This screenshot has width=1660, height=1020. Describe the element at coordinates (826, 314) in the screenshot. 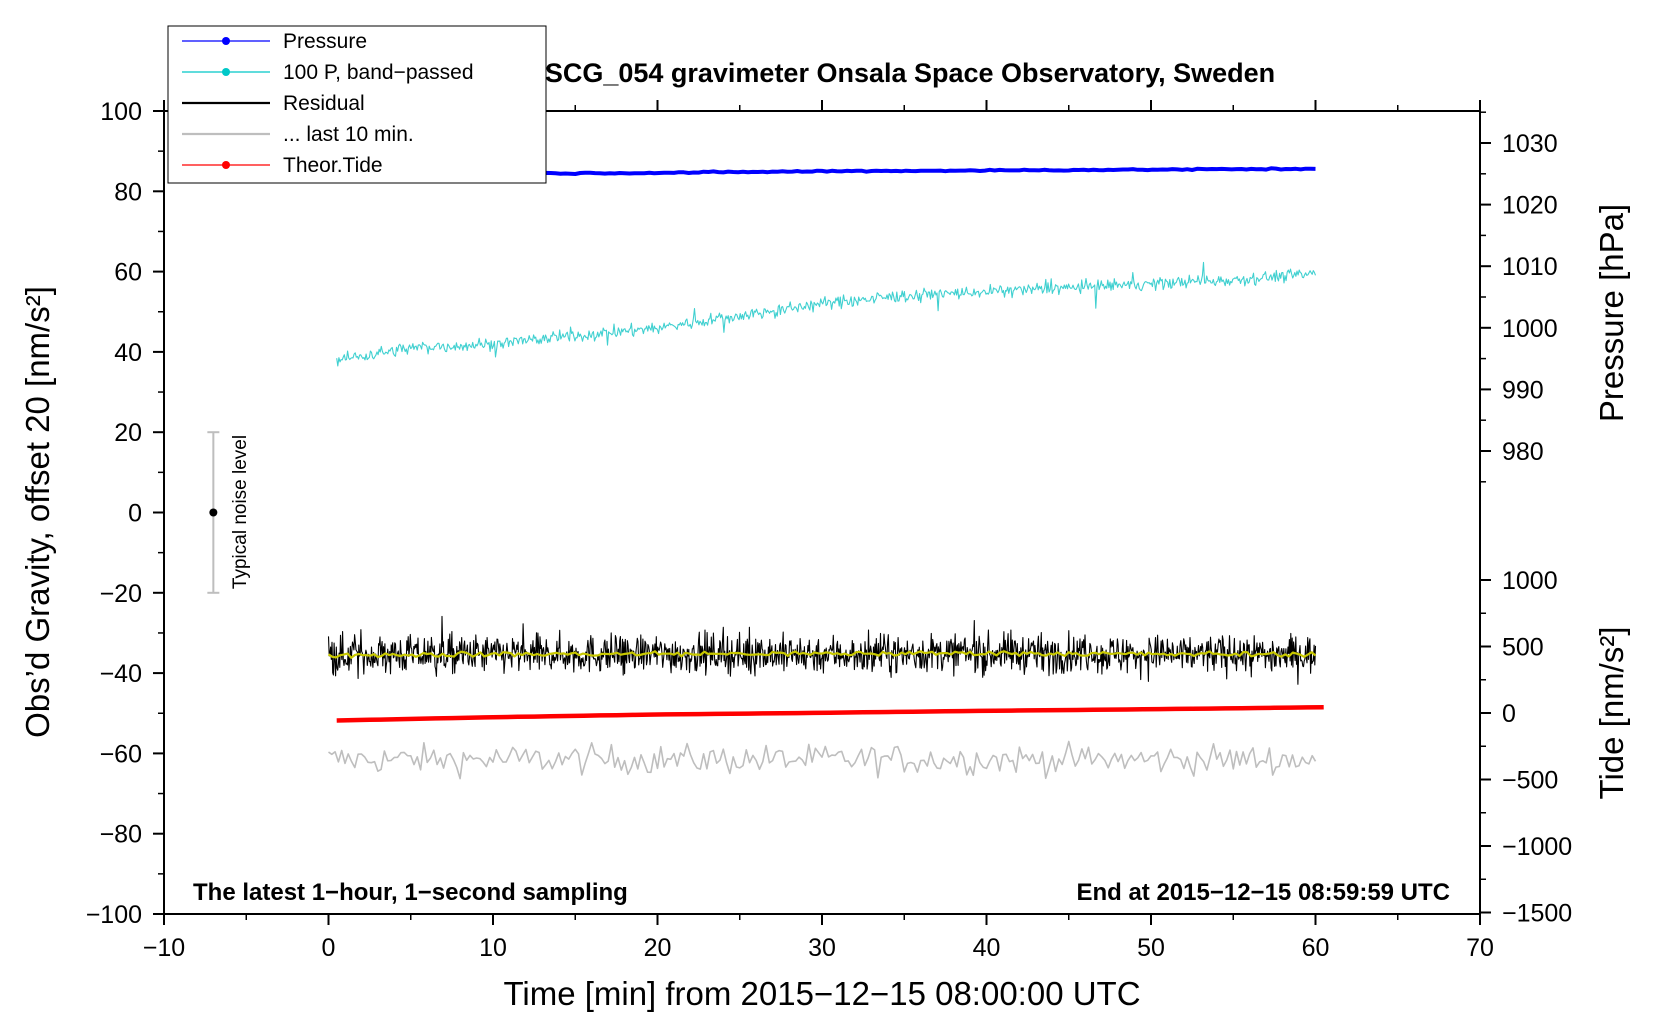

I see `series-band-passed-line` at that location.